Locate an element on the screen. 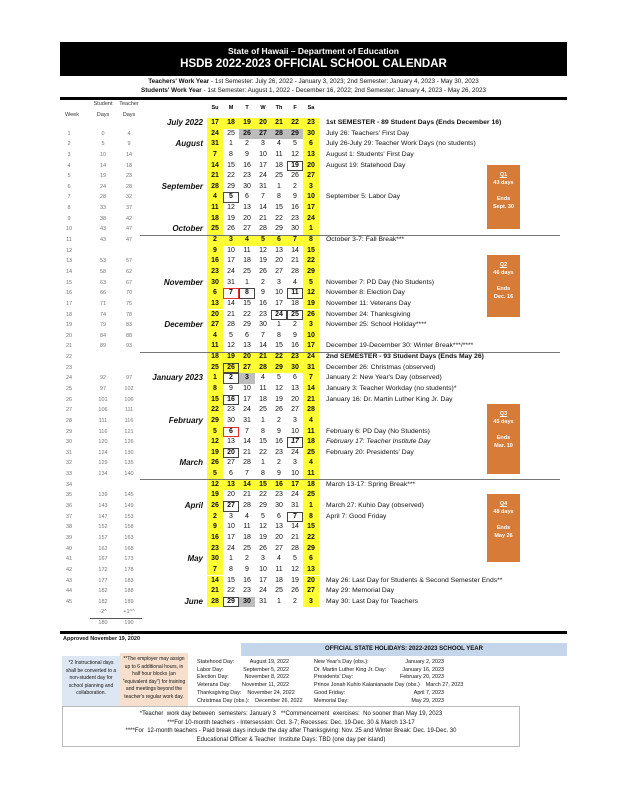 This screenshot has width=618, height=800. calendar-note: February 20: Presidents' Day is located at coordinates (370, 452).